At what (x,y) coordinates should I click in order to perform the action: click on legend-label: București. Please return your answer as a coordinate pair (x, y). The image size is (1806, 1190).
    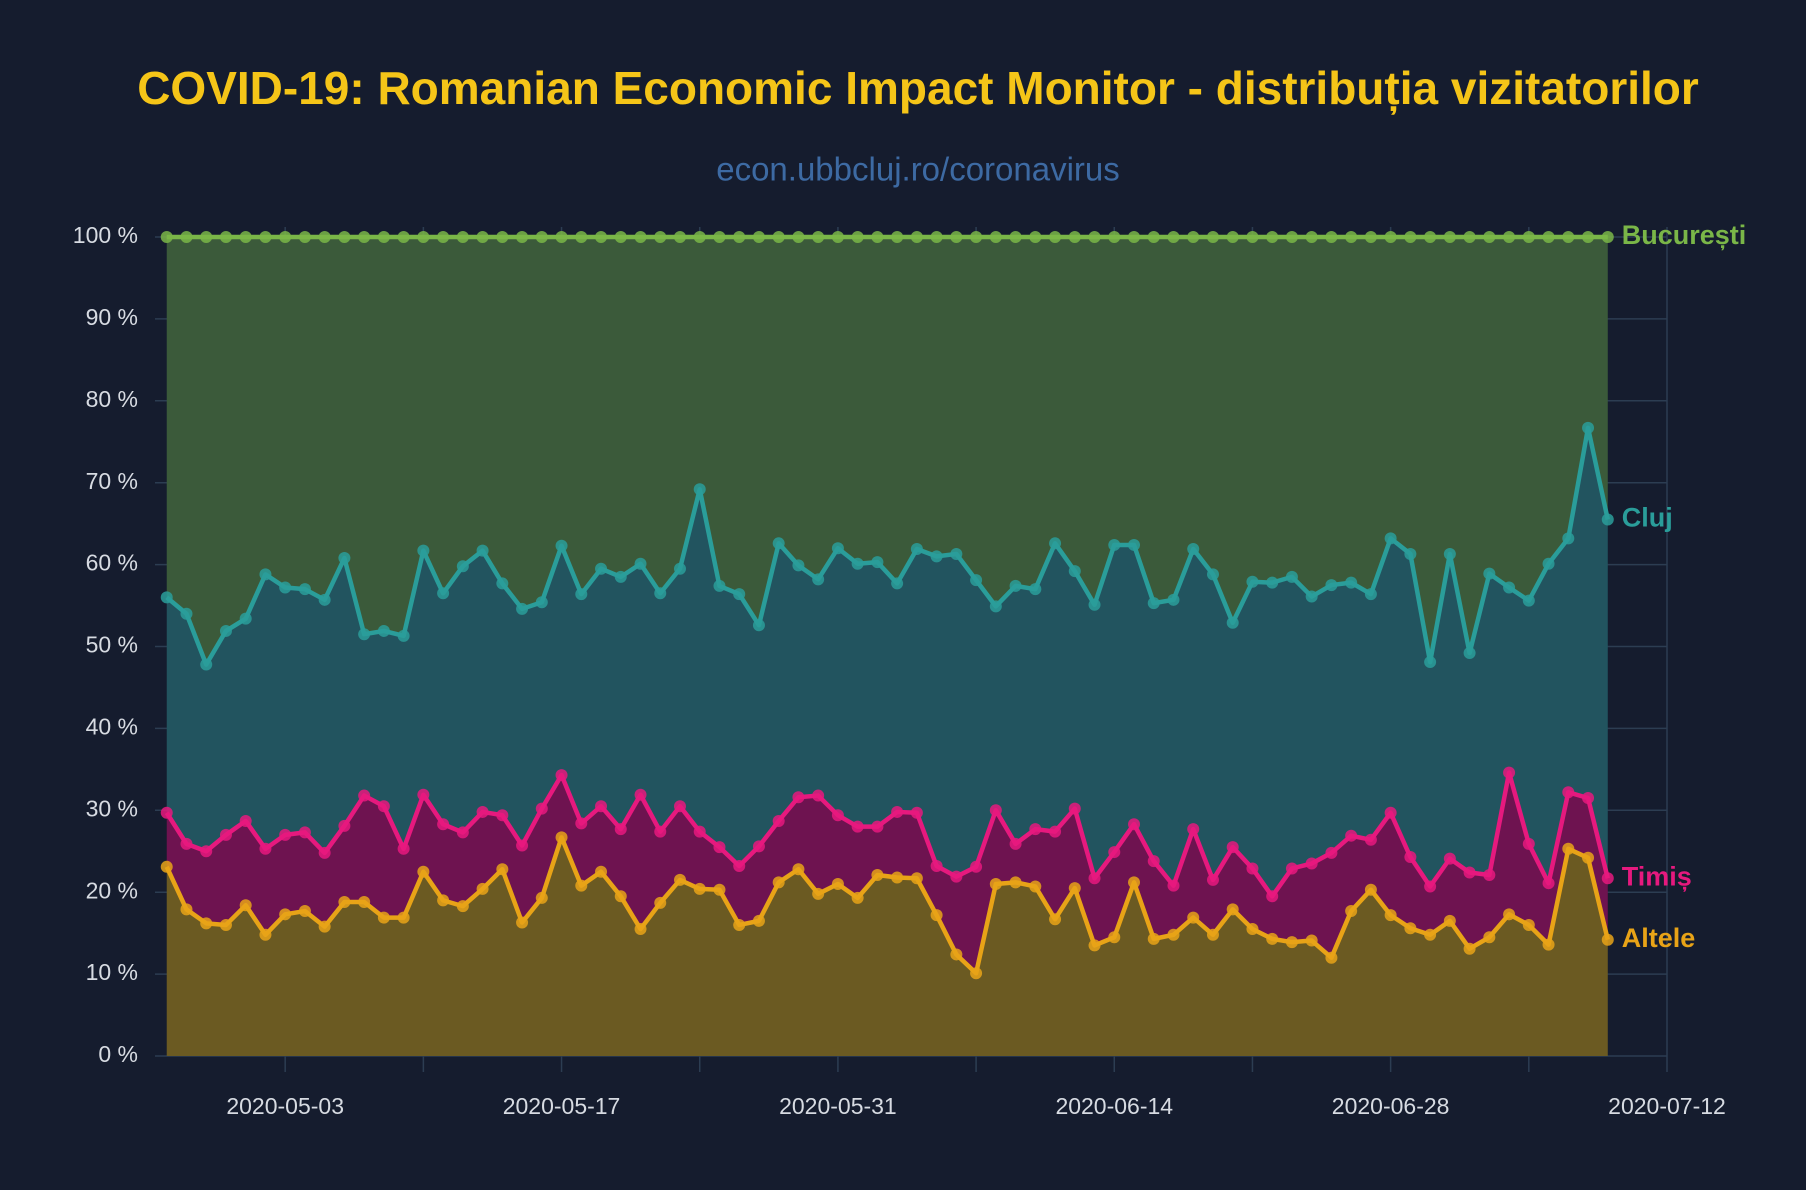
    Looking at the image, I should click on (1684, 235).